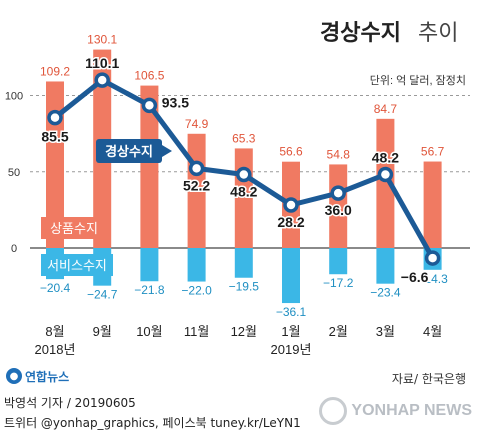  Describe the element at coordinates (428, 379) in the screenshot. I see `source-note: 자료/ 한국은행` at that location.